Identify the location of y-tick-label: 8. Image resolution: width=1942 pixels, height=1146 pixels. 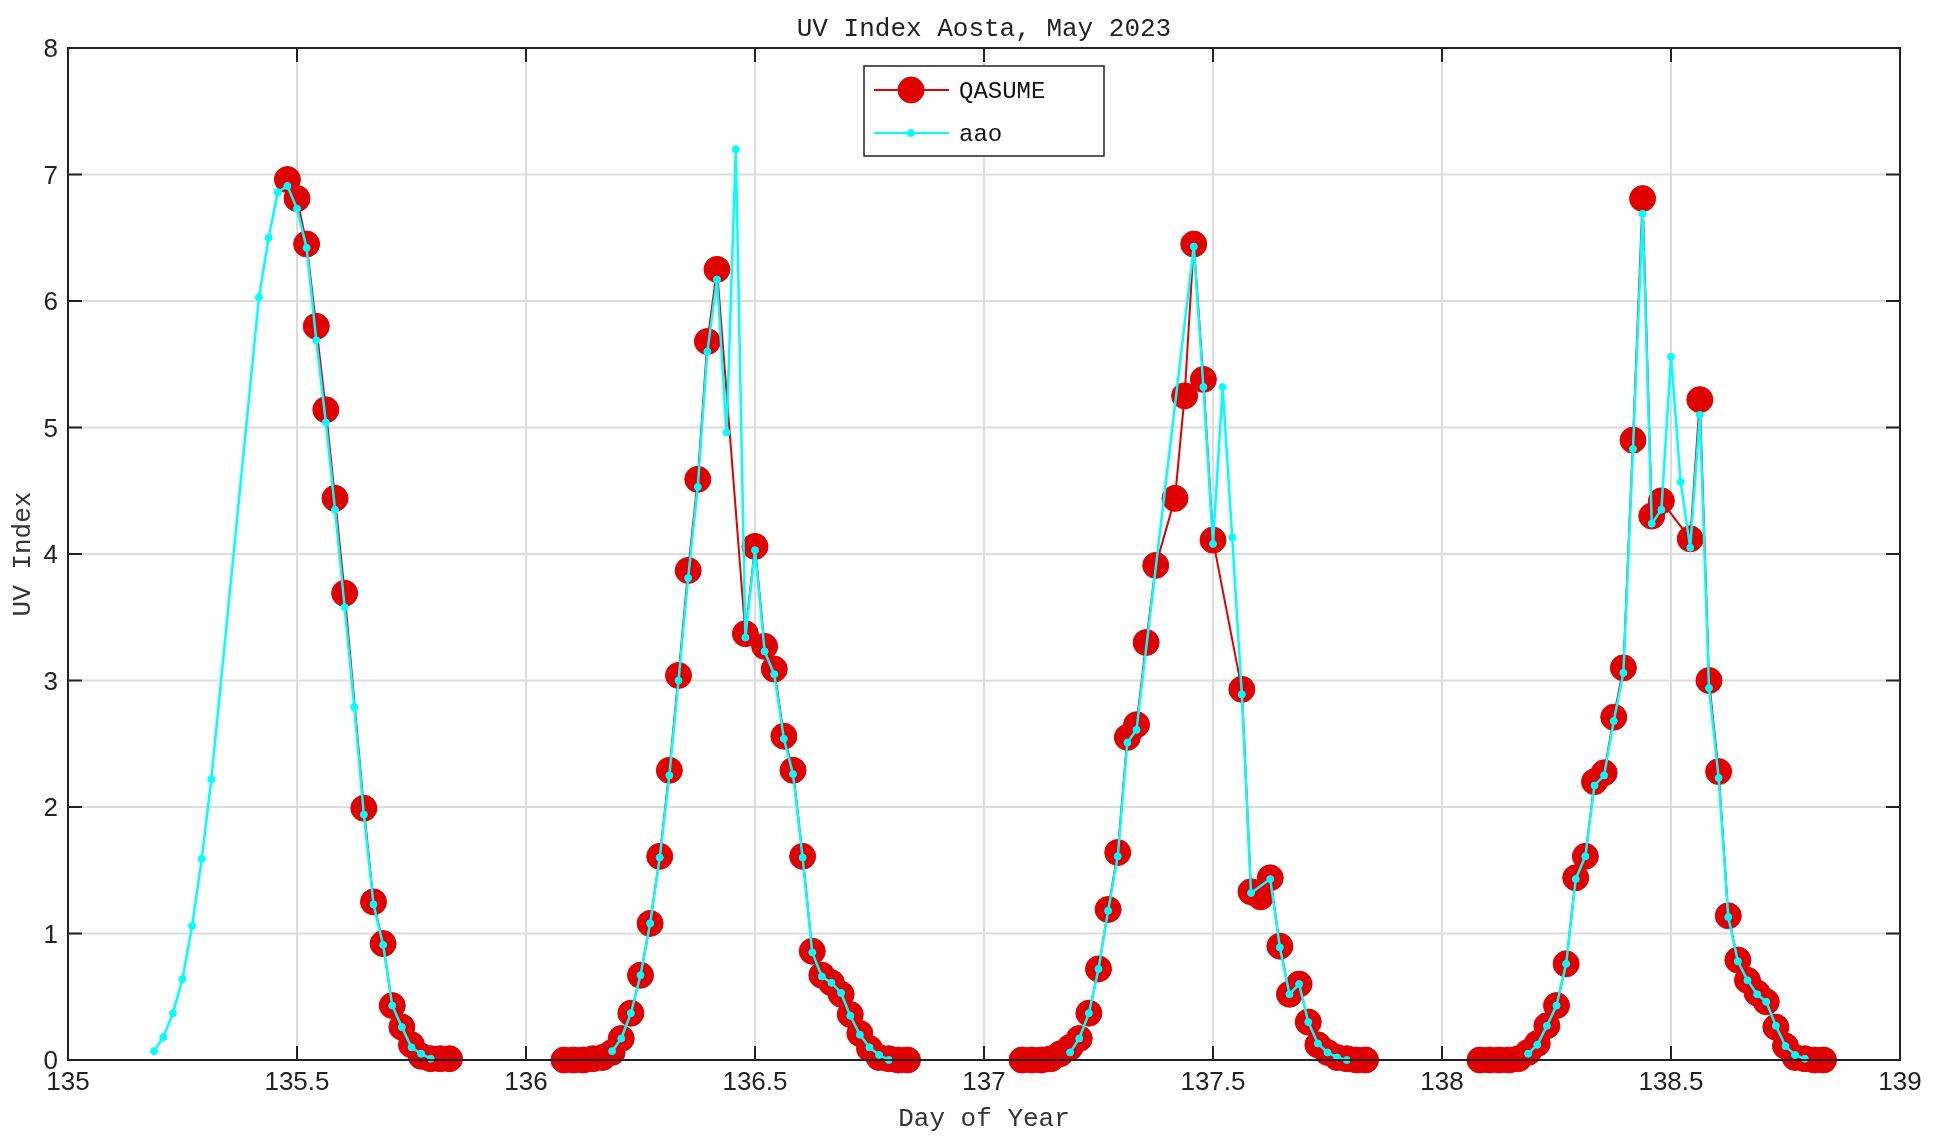
(50, 48).